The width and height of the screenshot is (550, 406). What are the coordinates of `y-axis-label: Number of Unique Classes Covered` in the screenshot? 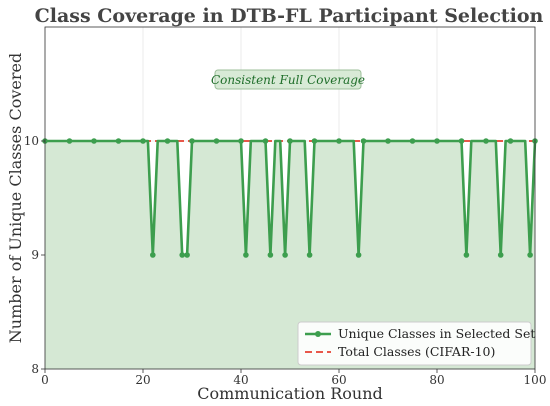 It's located at (15, 198).